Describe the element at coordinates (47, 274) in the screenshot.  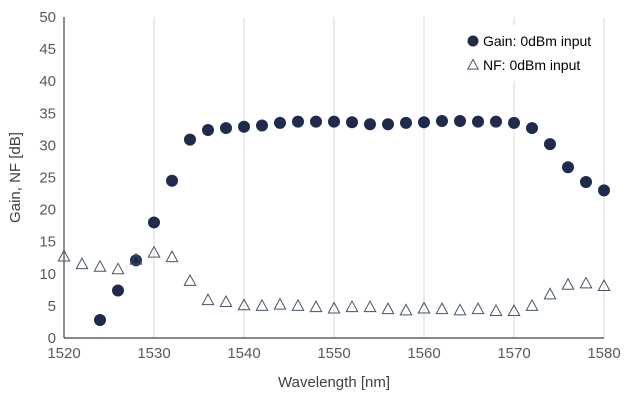
I see `y-tick-label: 10` at that location.